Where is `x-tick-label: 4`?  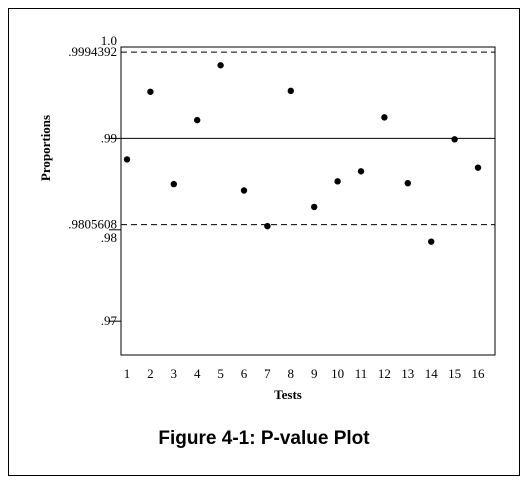
x-tick-label: 4 is located at coordinates (197, 373).